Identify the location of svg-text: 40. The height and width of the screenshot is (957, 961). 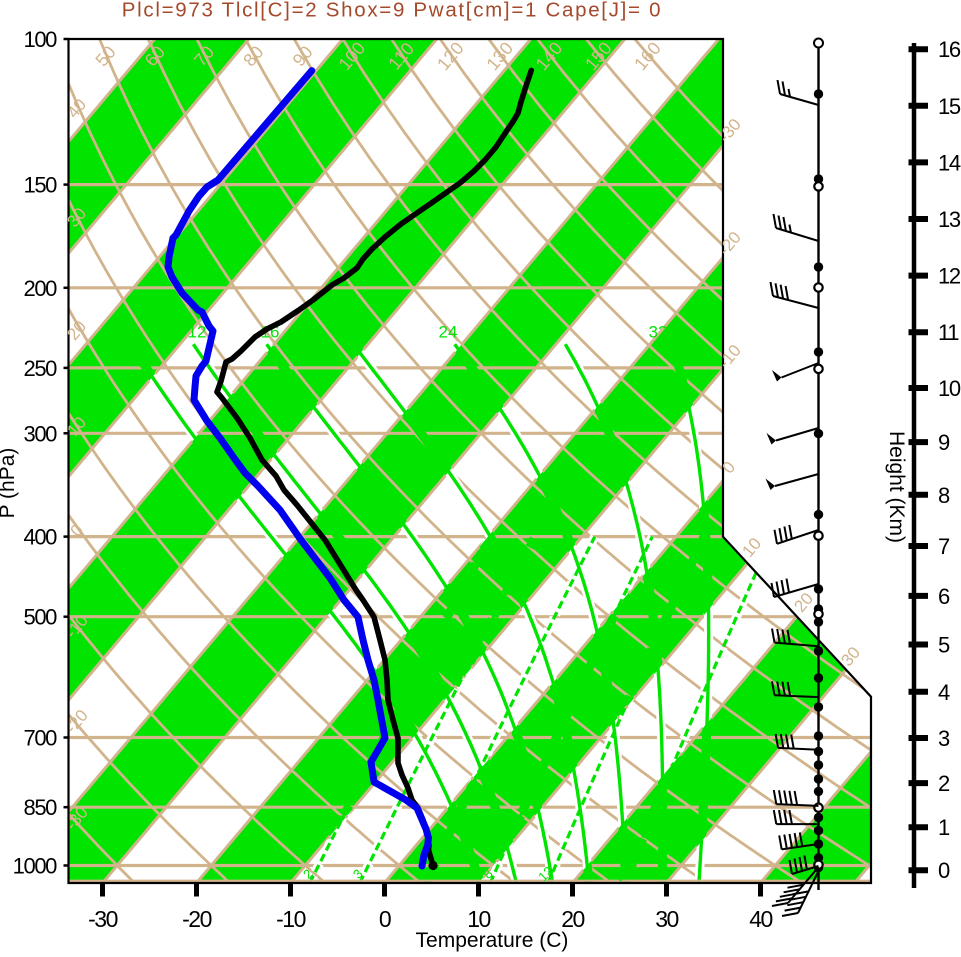
(760, 919).